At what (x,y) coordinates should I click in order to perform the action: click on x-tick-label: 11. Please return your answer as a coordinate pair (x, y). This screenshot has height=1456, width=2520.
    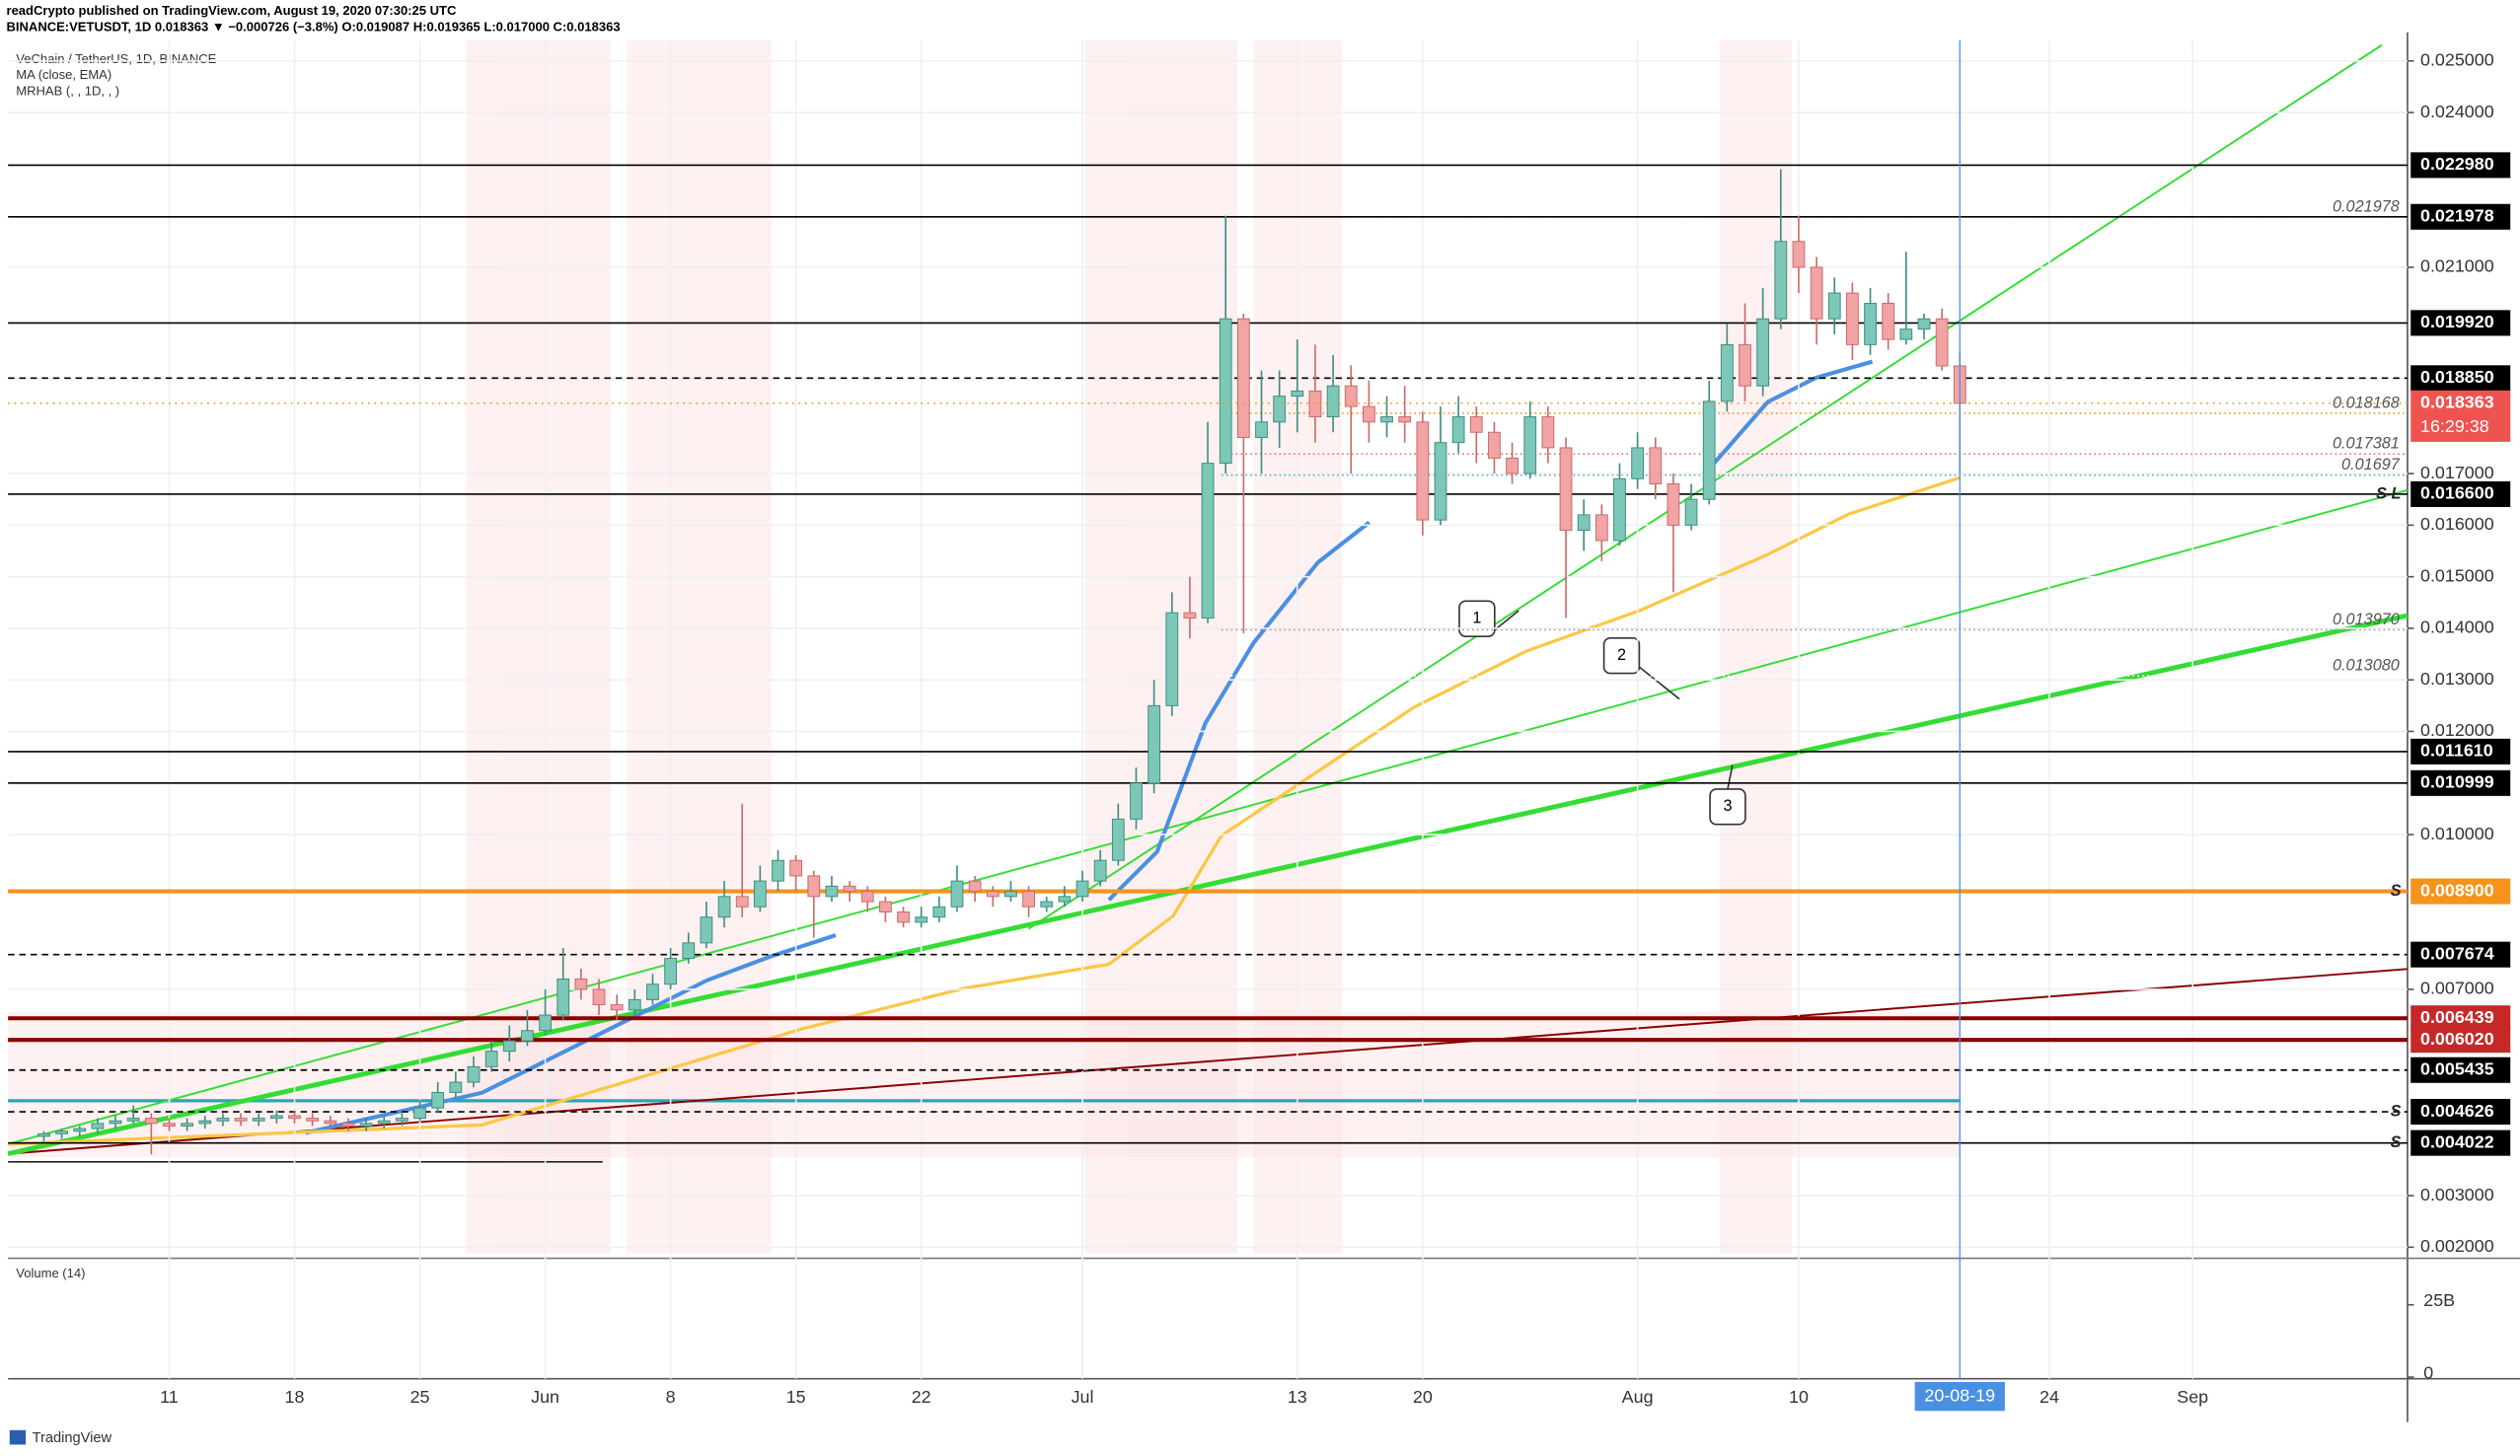
    Looking at the image, I should click on (169, 1397).